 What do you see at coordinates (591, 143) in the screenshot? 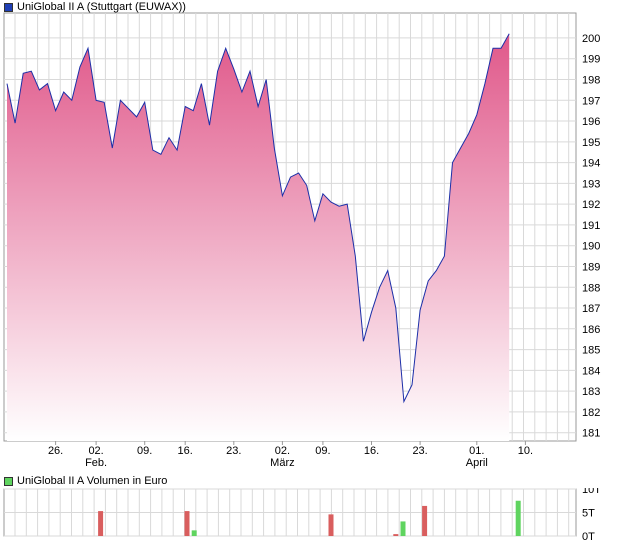
I see `price-y-tick-label: 195` at bounding box center [591, 143].